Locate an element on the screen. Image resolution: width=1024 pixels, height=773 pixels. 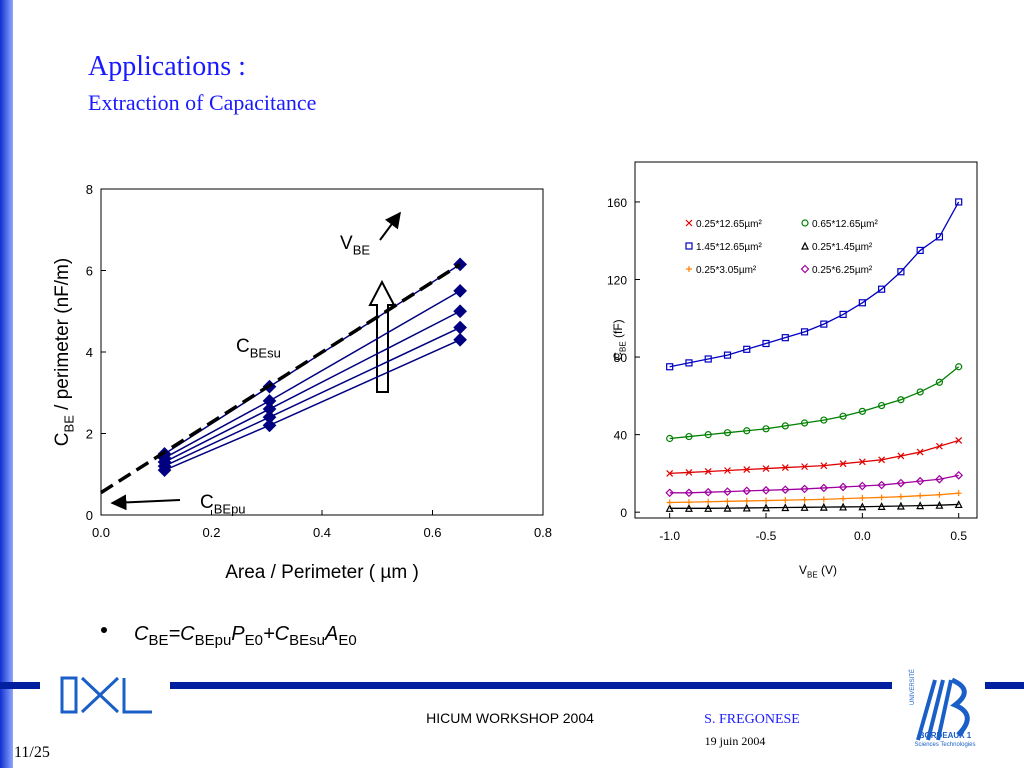
equation-term: +C is located at coordinates (276, 634).